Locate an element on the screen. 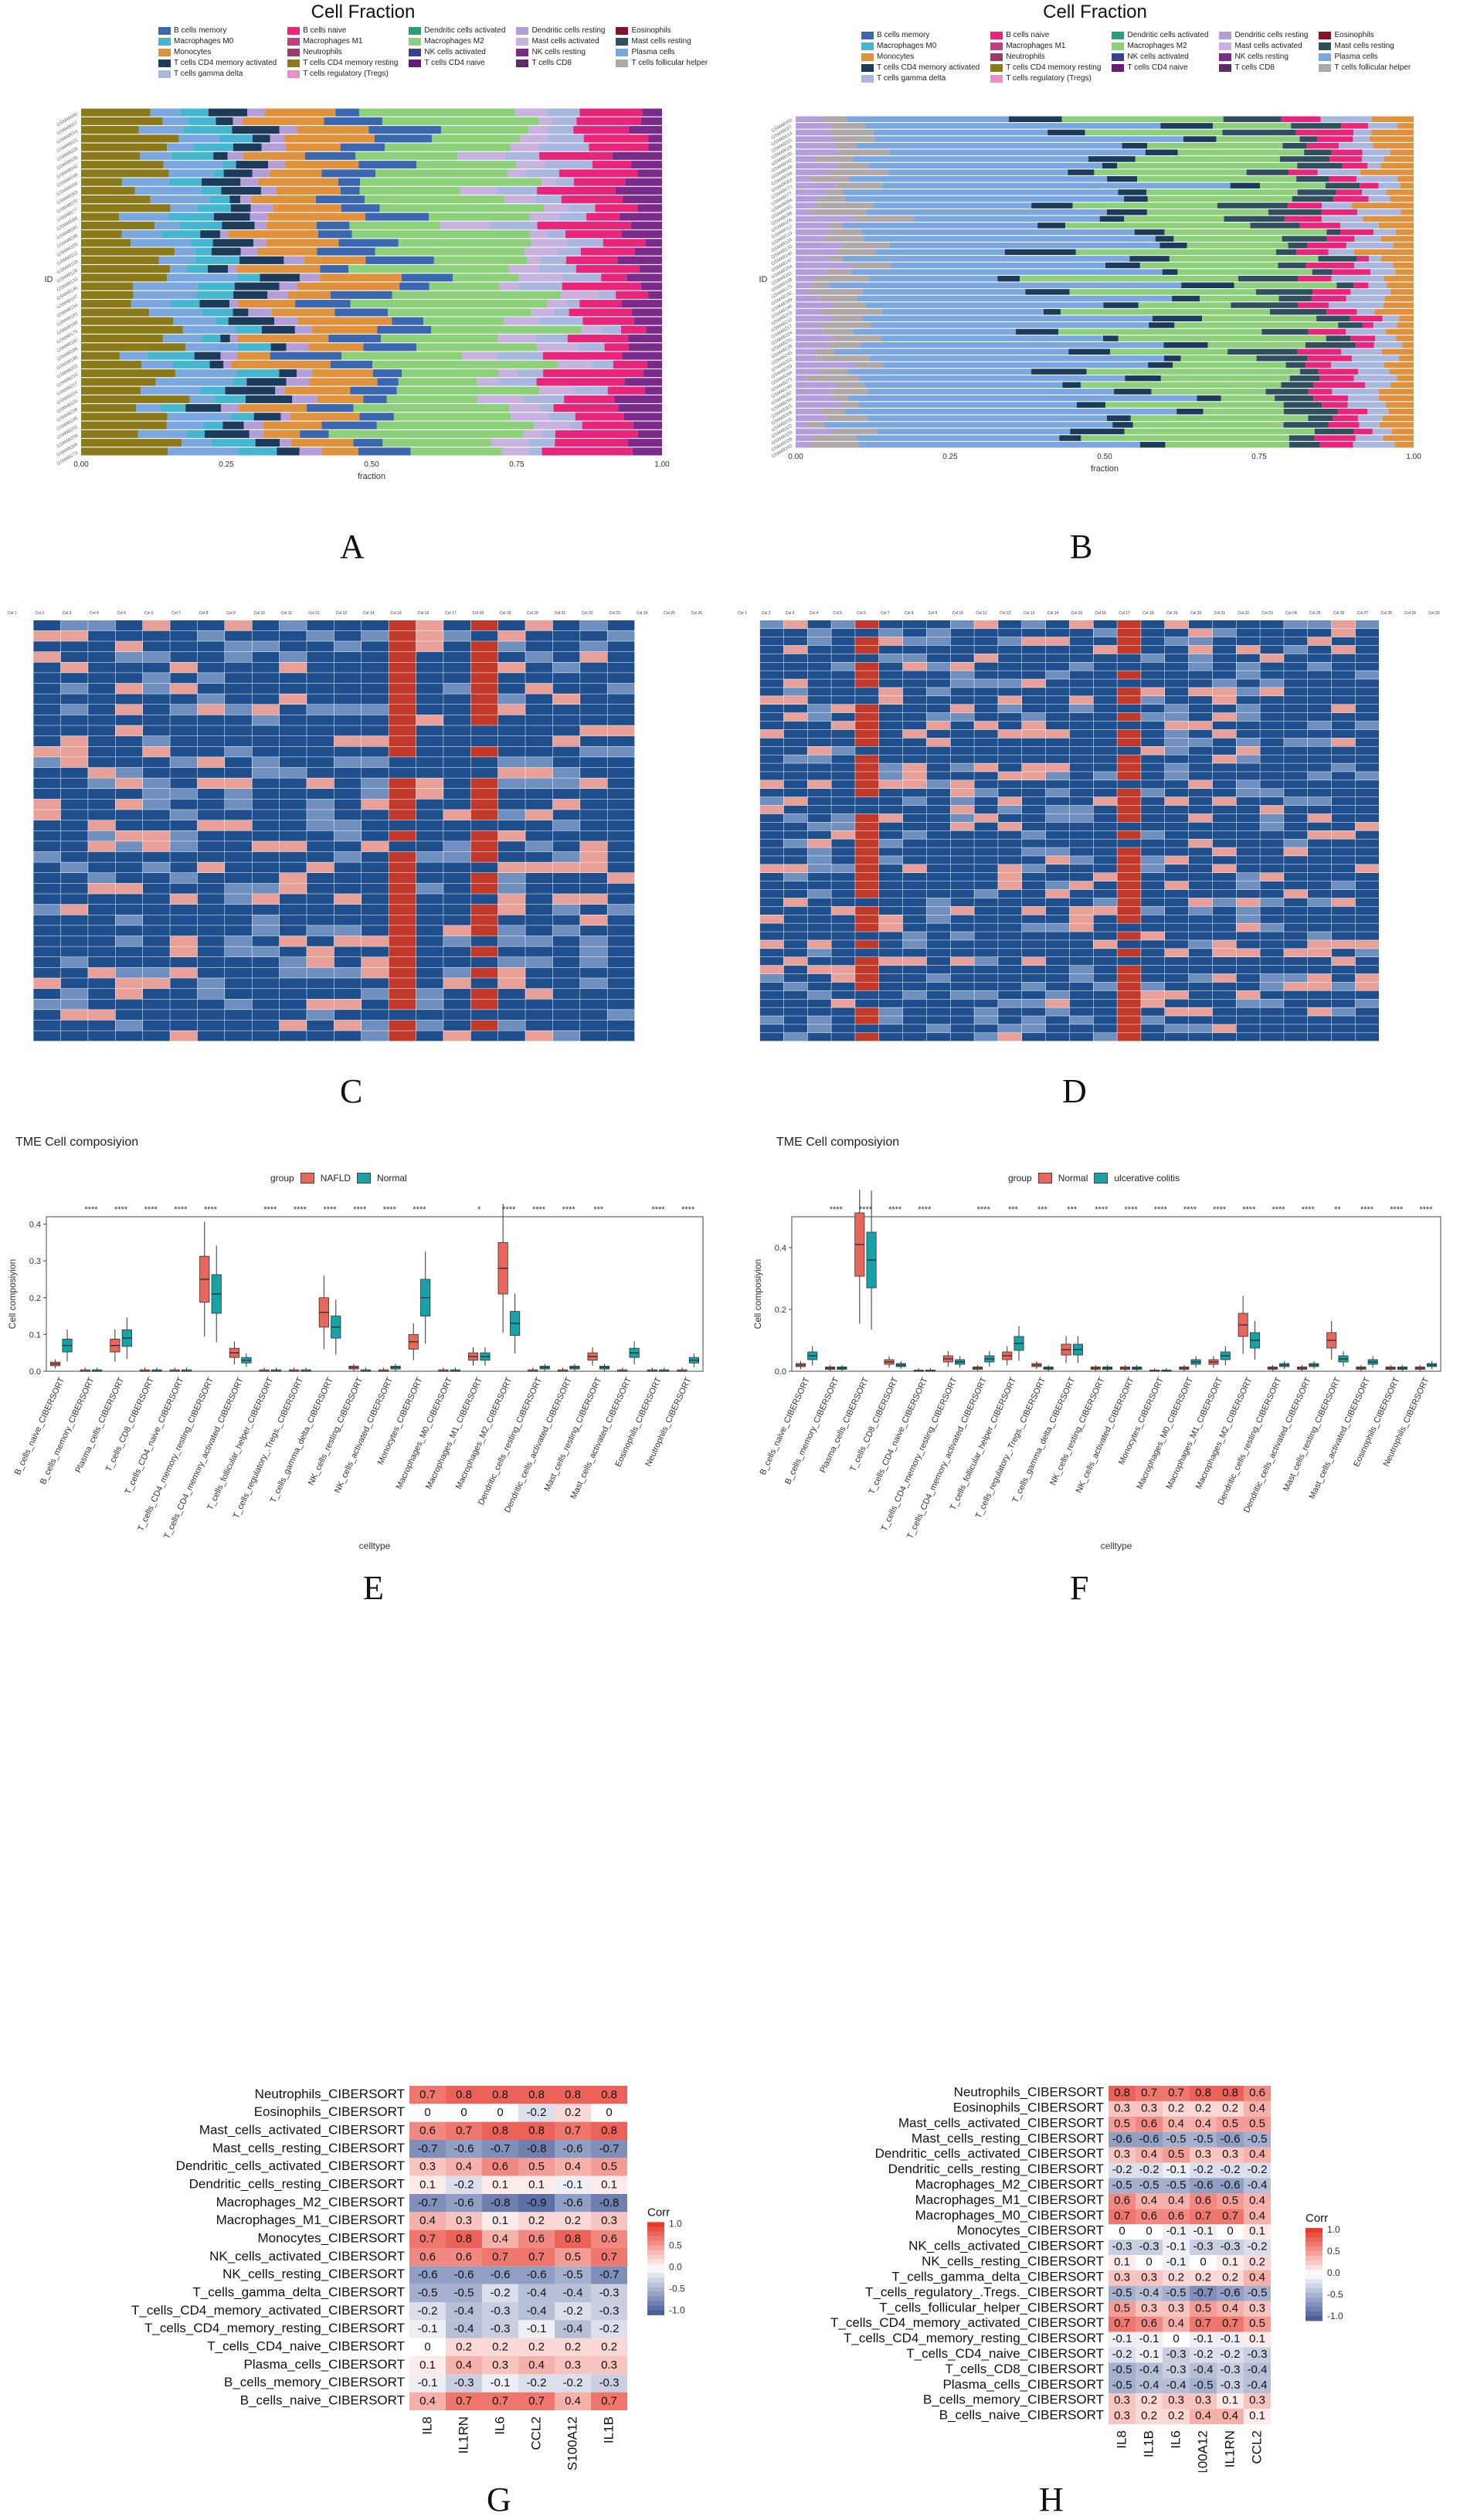  cell-value: 0.4 is located at coordinates (1257, 2216).